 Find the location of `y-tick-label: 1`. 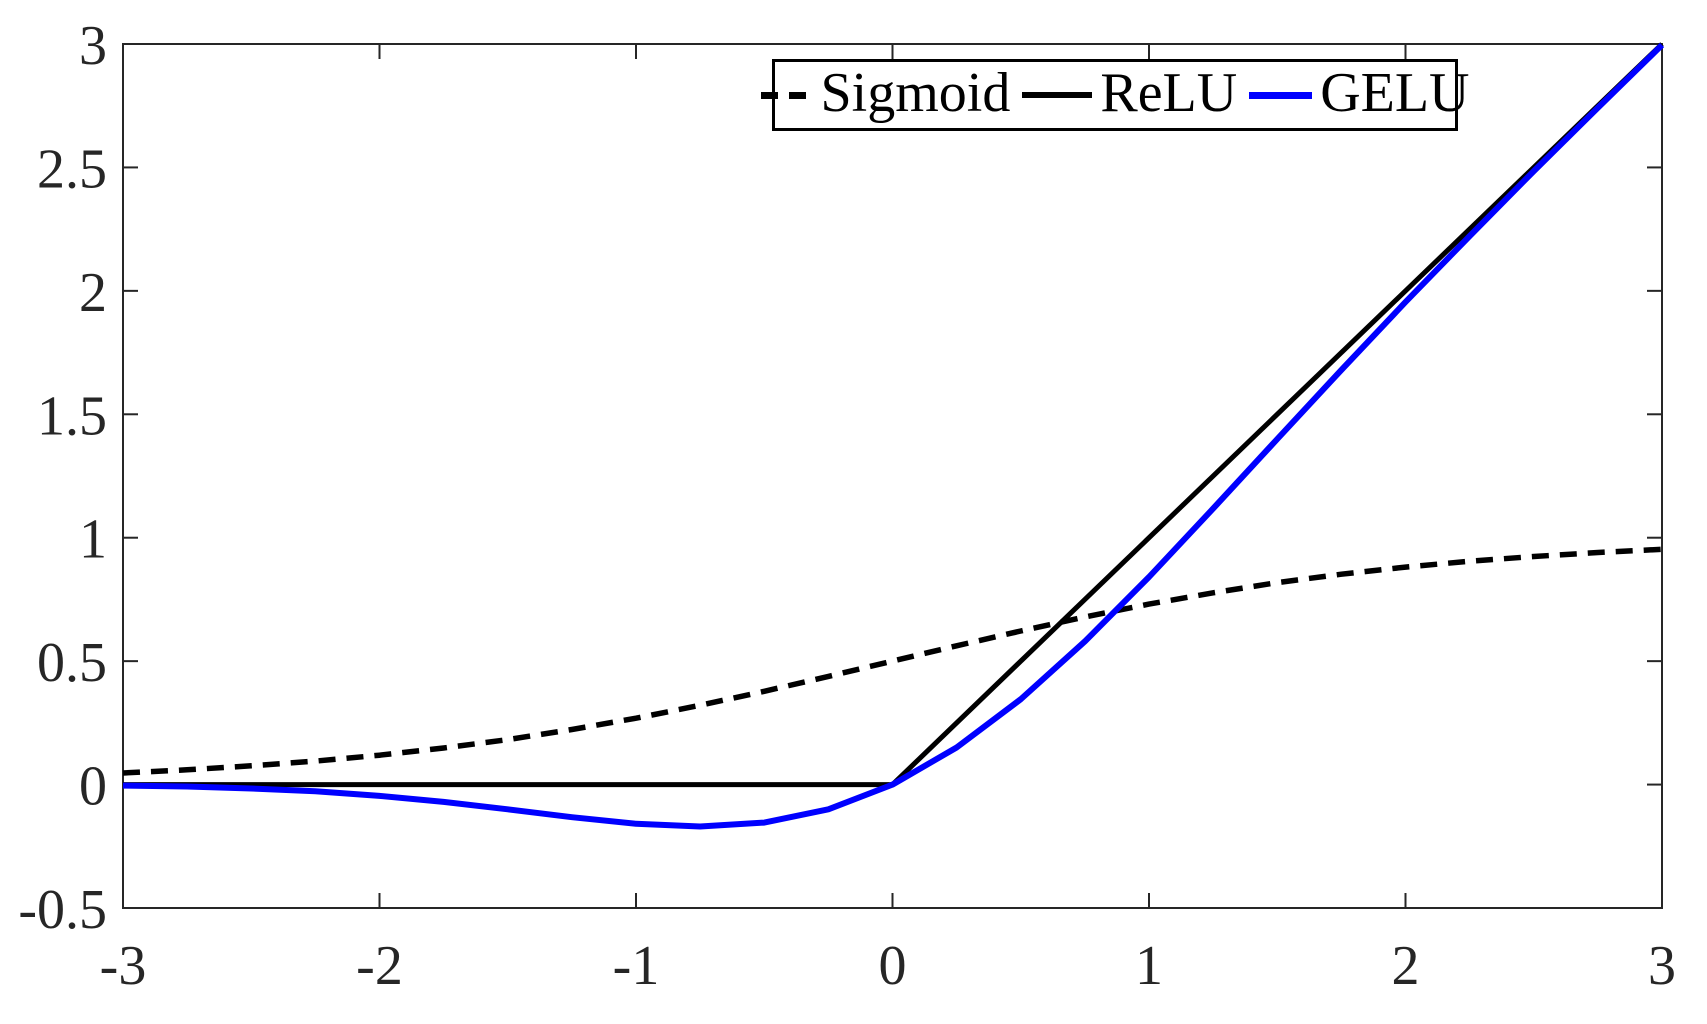

y-tick-label: 1 is located at coordinates (93, 540).